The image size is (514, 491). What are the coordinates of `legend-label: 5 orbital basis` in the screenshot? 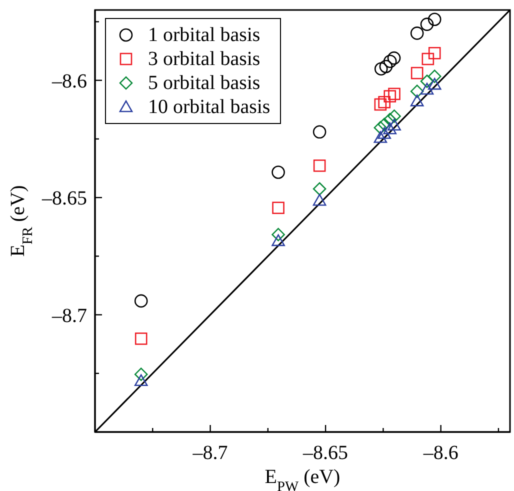 It's located at (204, 83).